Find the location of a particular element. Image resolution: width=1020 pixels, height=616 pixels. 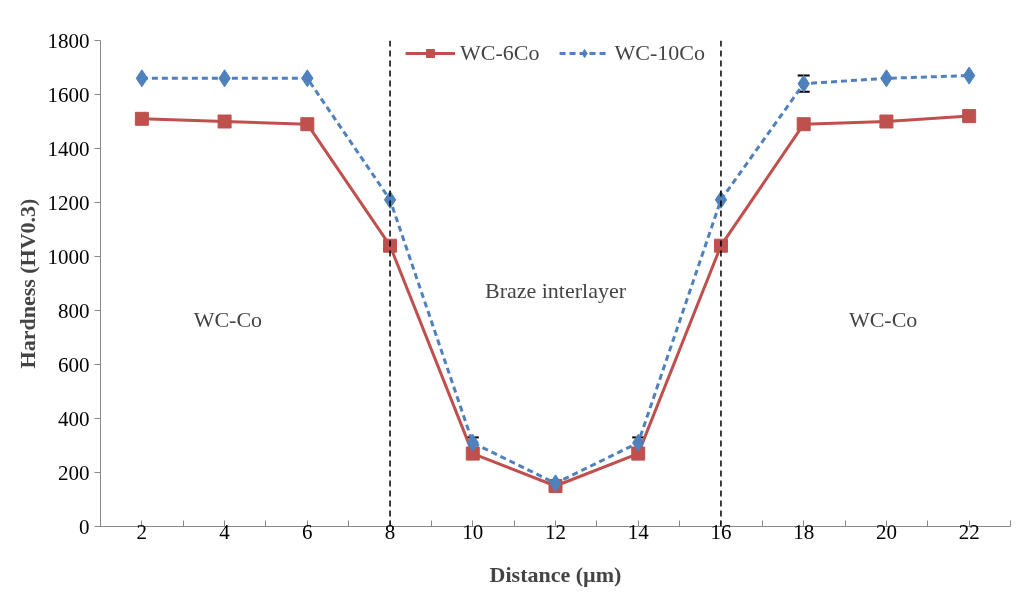

y-tick-label: 1800 is located at coordinates (68, 40).